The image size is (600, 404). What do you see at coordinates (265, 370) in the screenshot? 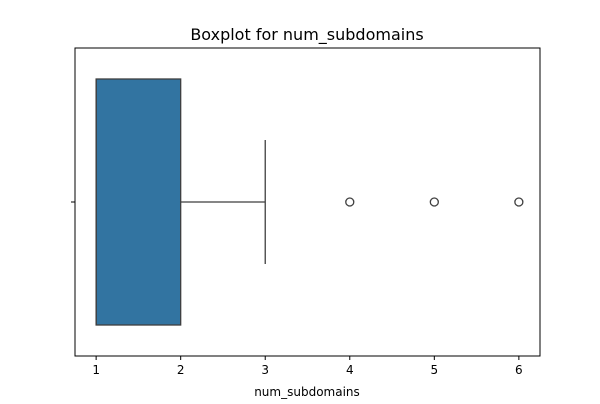
I see `x-tick-label: 3` at bounding box center [265, 370].